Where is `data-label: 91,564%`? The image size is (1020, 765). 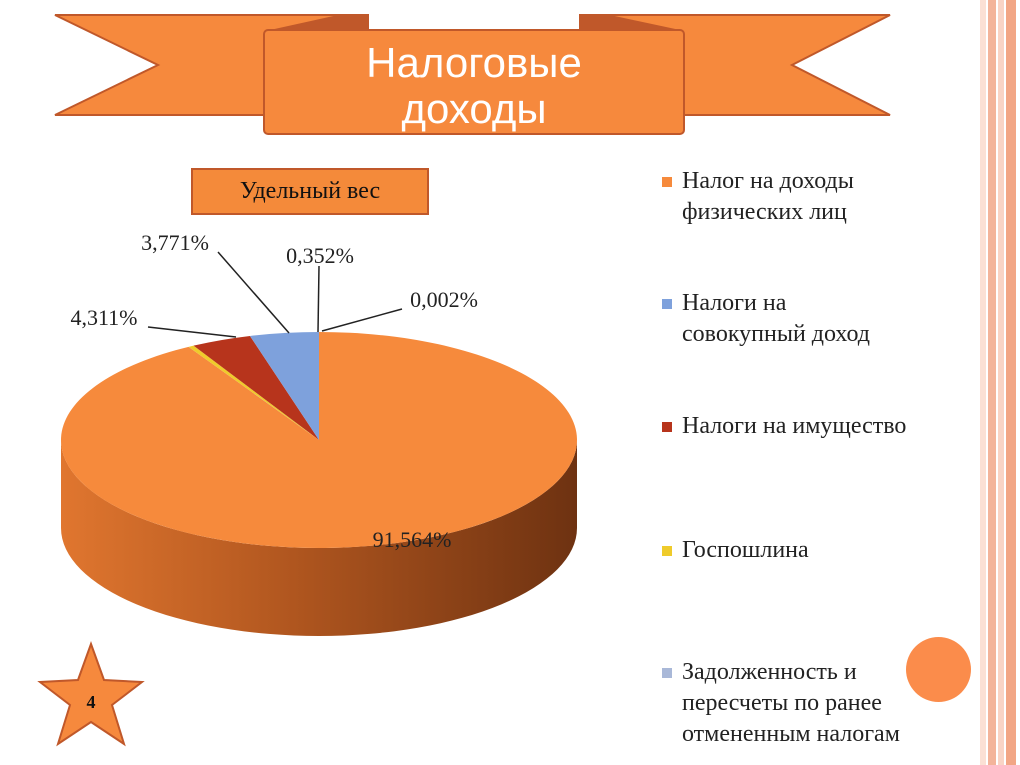 data-label: 91,564% is located at coordinates (412, 539).